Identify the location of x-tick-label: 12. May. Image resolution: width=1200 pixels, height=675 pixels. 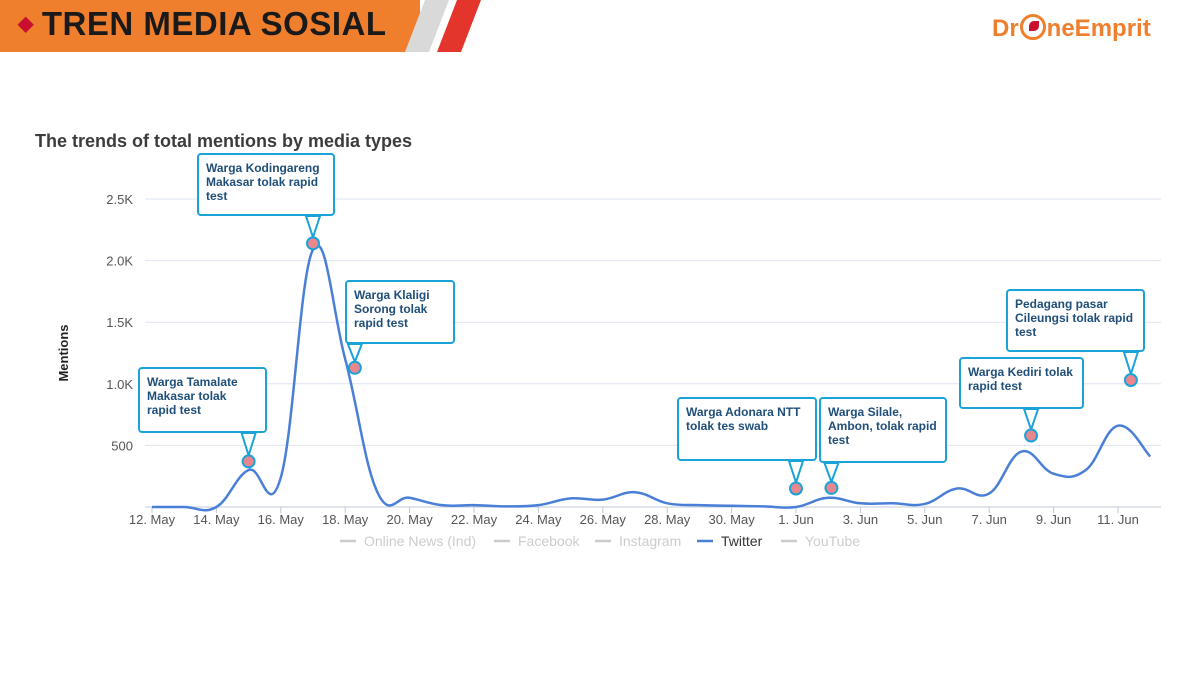
(152, 519).